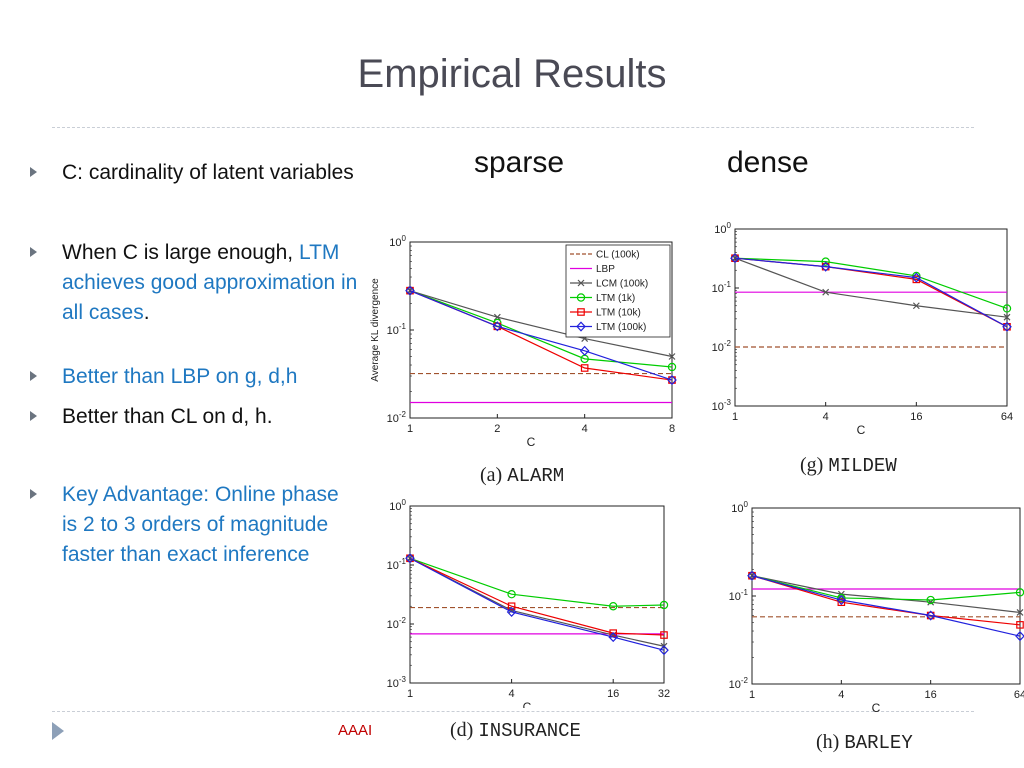 The height and width of the screenshot is (768, 1024). I want to click on caption-prefix: (d), so click(462, 730).